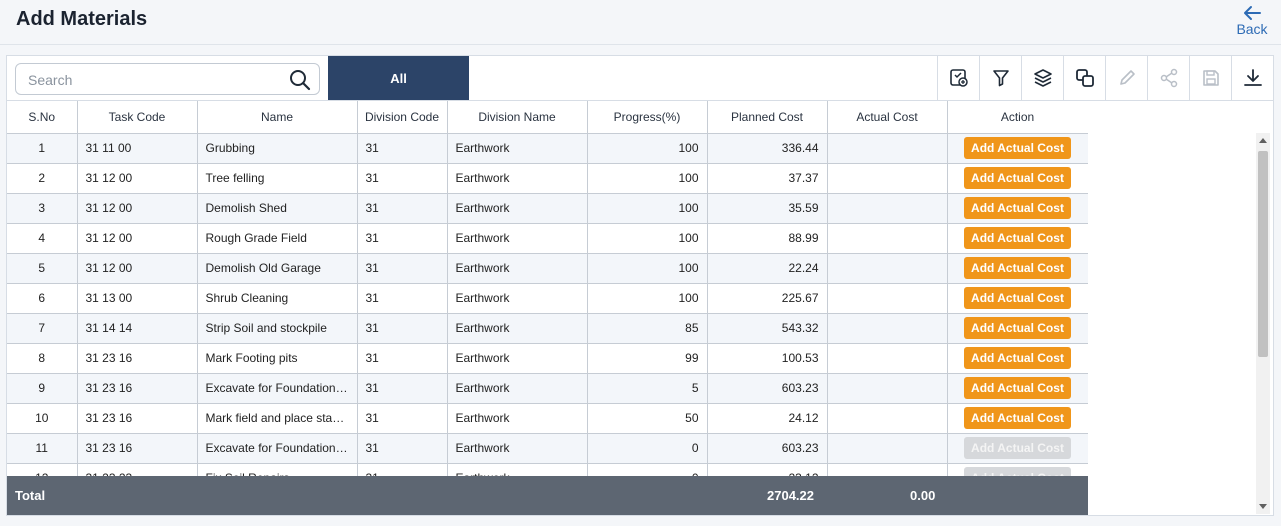 The width and height of the screenshot is (1281, 526). Describe the element at coordinates (790, 495) in the screenshot. I see `total-planned-cost: 2704.22` at that location.